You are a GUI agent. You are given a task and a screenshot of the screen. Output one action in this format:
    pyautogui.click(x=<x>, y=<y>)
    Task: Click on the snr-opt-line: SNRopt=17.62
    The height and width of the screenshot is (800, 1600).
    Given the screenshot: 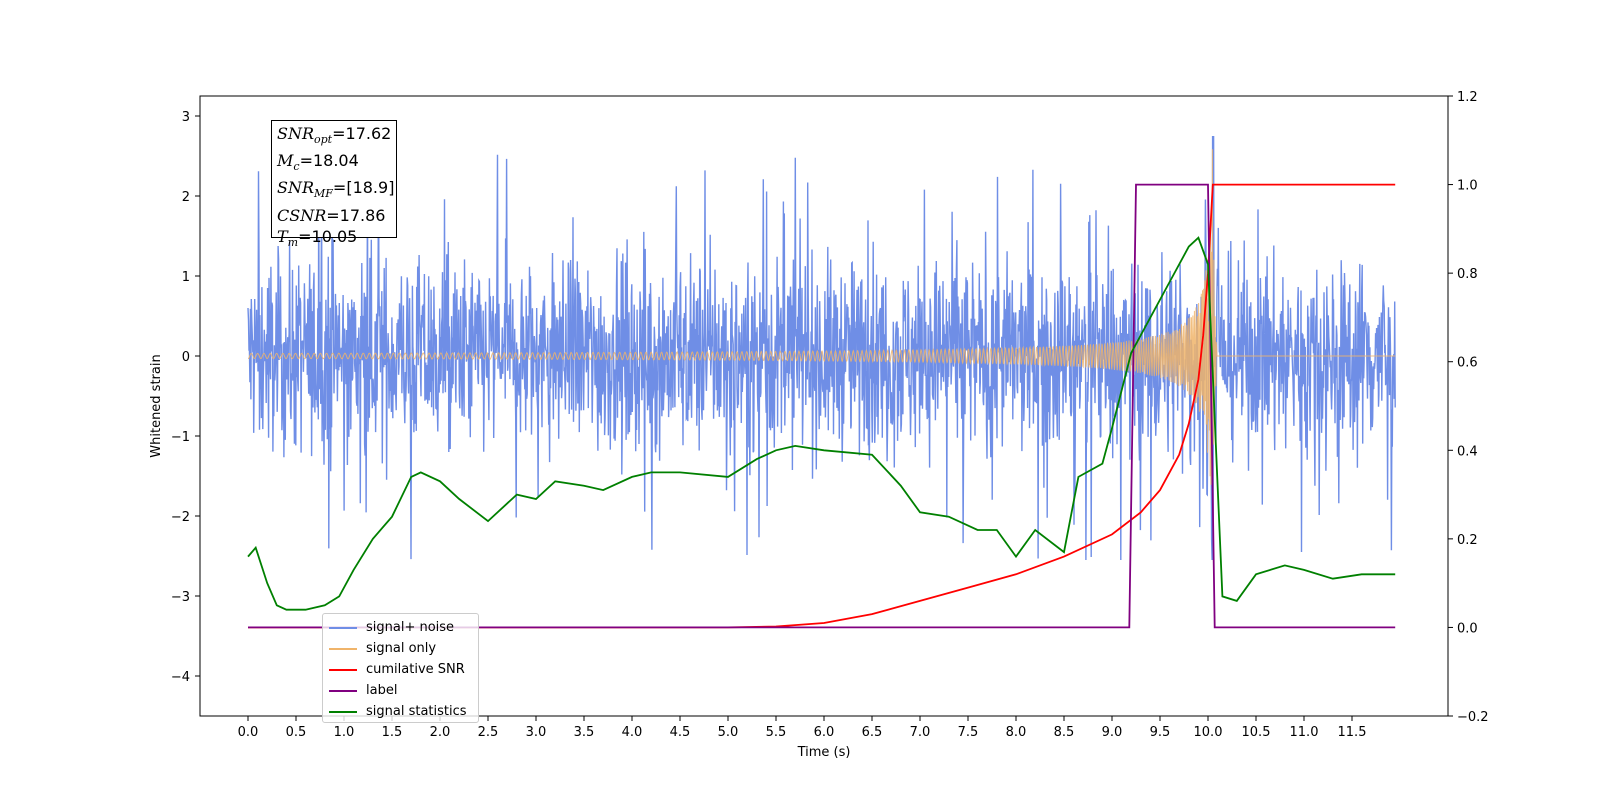 What is the action you would take?
    pyautogui.click(x=334, y=135)
    